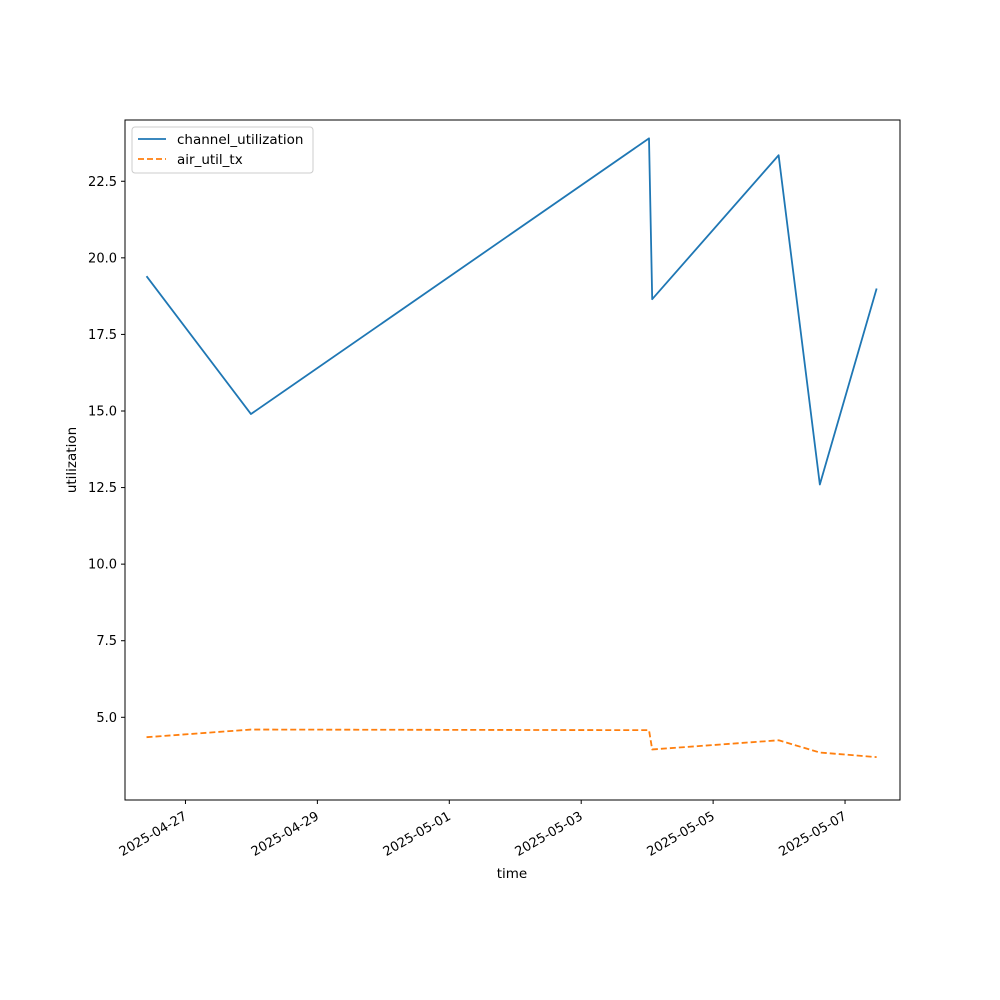 This screenshot has width=1000, height=1000. What do you see at coordinates (106, 718) in the screenshot?
I see `y-tick-label: 5.0` at bounding box center [106, 718].